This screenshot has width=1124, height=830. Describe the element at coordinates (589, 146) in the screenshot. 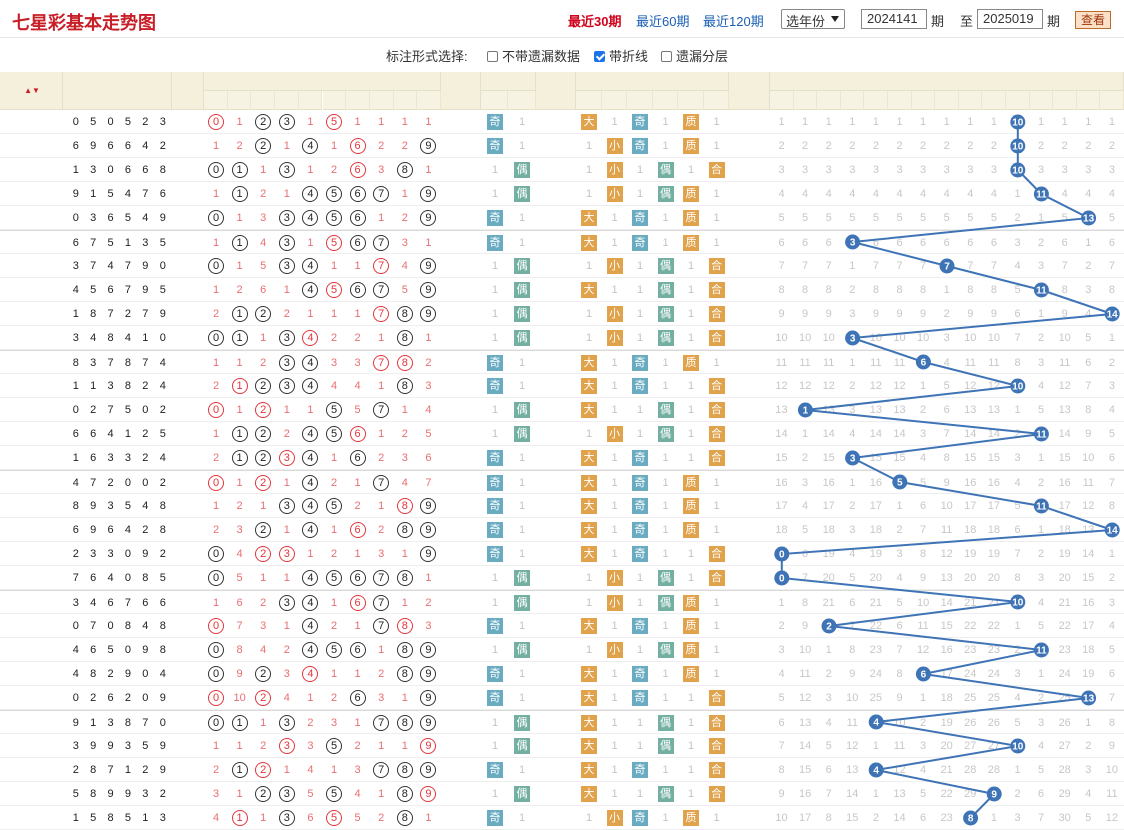

I see `form-miss: 1` at that location.